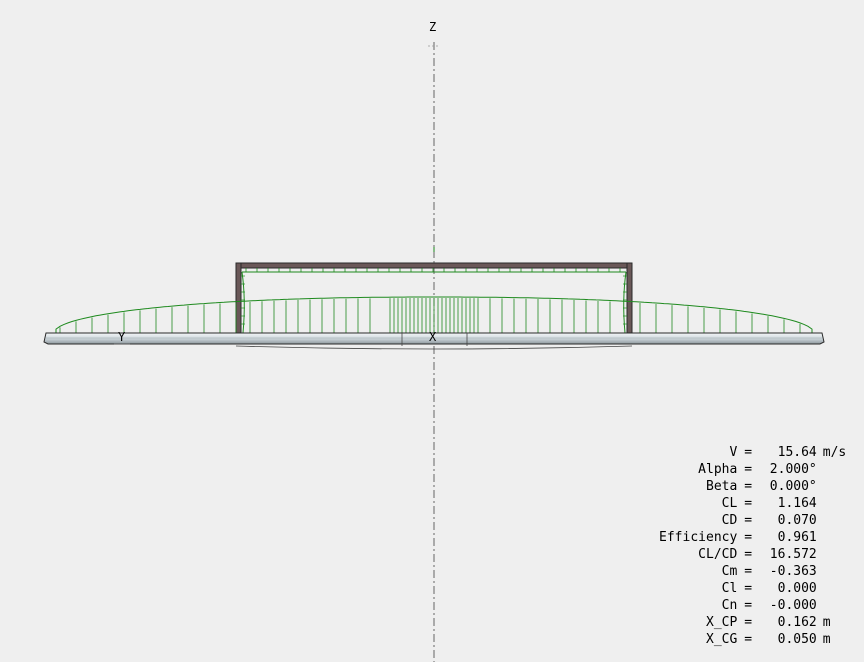 This screenshot has width=864, height=662. What do you see at coordinates (722, 486) in the screenshot?
I see `result-label: Beta` at bounding box center [722, 486].